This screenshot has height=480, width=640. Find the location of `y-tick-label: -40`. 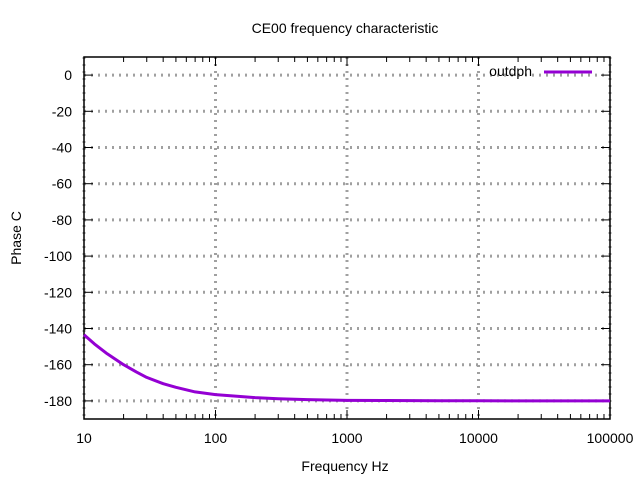

y-tick-label: -40 is located at coordinates (62, 148).